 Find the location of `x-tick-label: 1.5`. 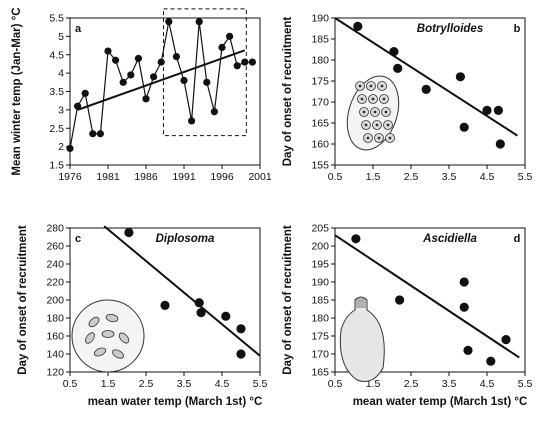

x-tick-label: 1.5 is located at coordinates (108, 384).